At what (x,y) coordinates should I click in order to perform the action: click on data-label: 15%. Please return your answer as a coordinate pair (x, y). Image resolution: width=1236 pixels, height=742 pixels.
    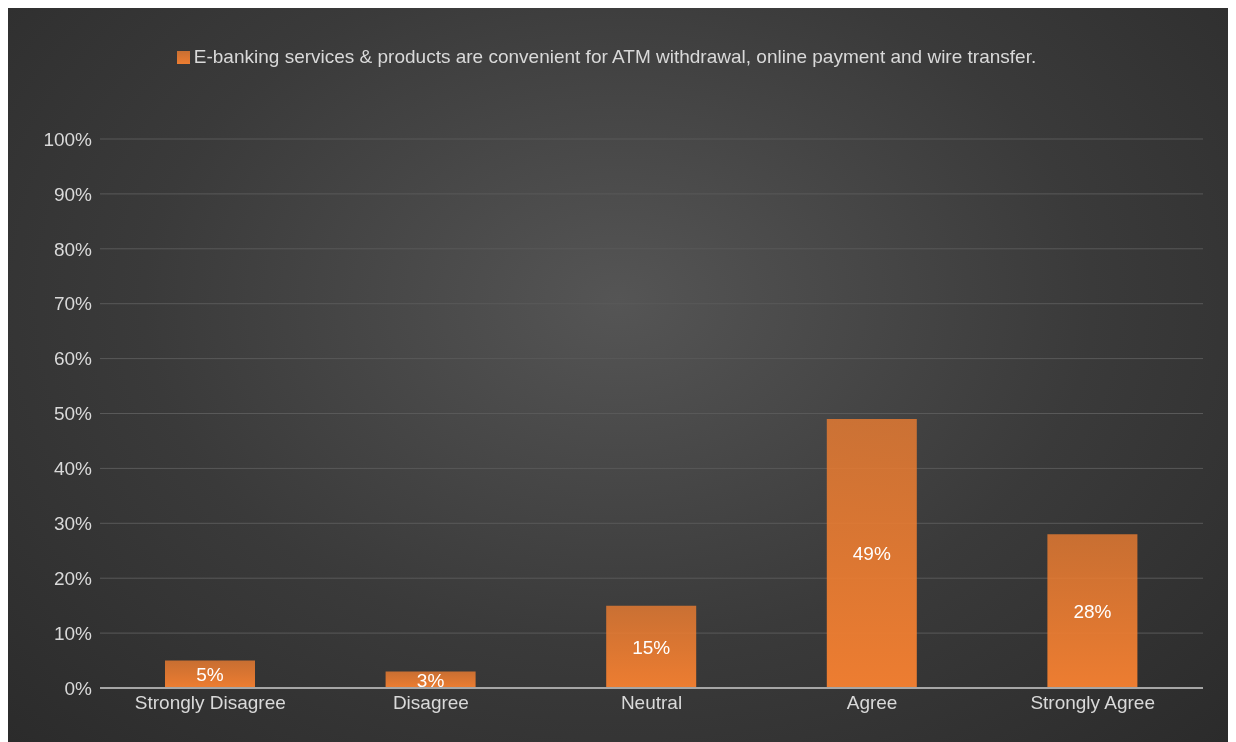
    Looking at the image, I should click on (651, 647).